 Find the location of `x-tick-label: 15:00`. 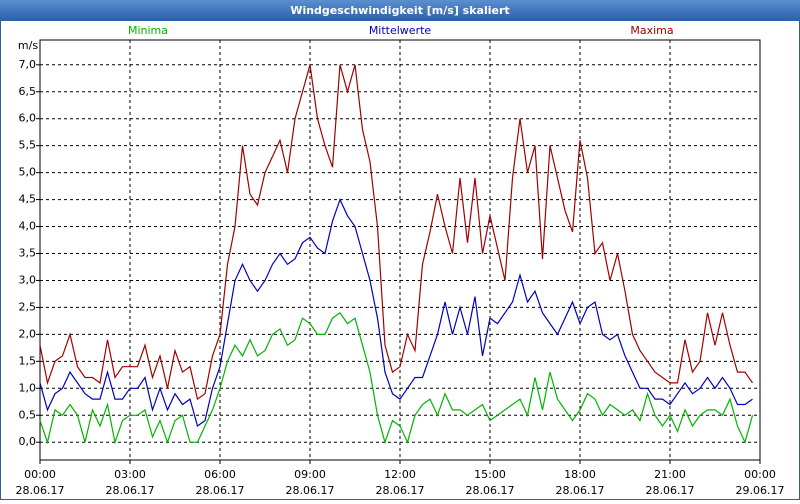

x-tick-label: 15:00 is located at coordinates (490, 474).